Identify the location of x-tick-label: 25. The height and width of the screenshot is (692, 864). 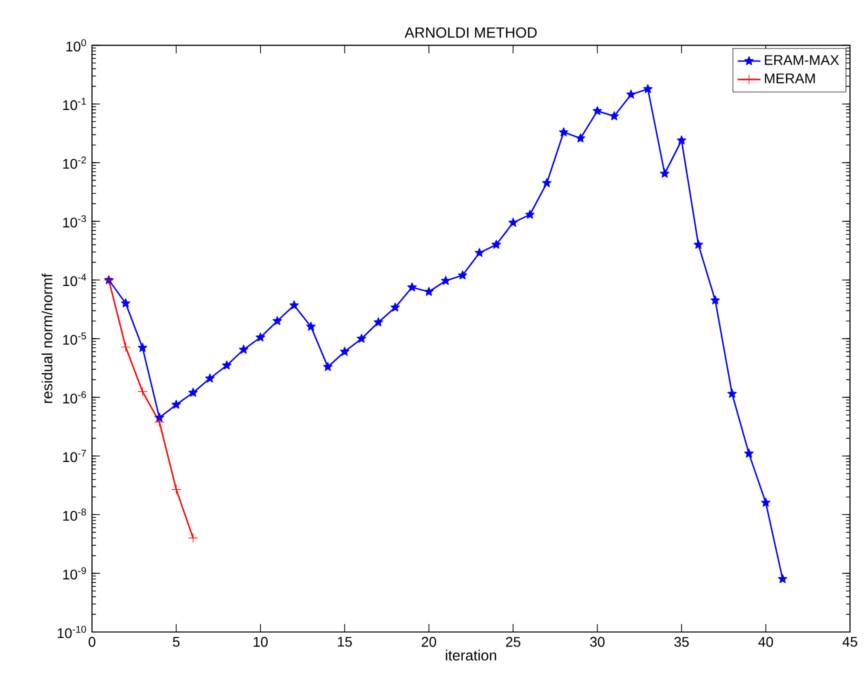
(513, 641).